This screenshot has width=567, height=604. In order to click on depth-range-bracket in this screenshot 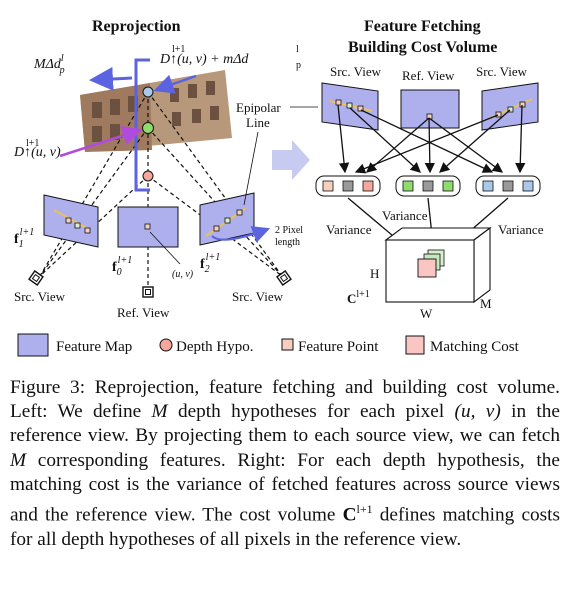, I will do `click(142, 125)`.